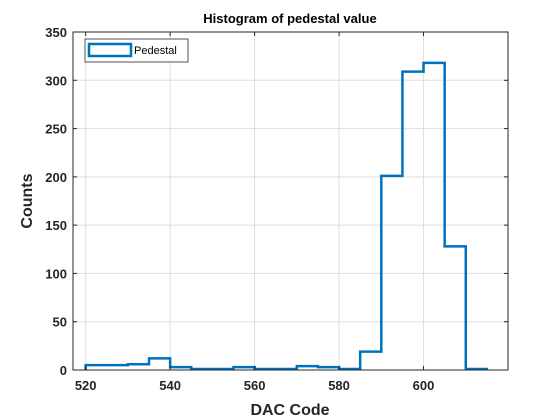  What do you see at coordinates (60, 322) in the screenshot?
I see `y-tick-label: 50` at bounding box center [60, 322].